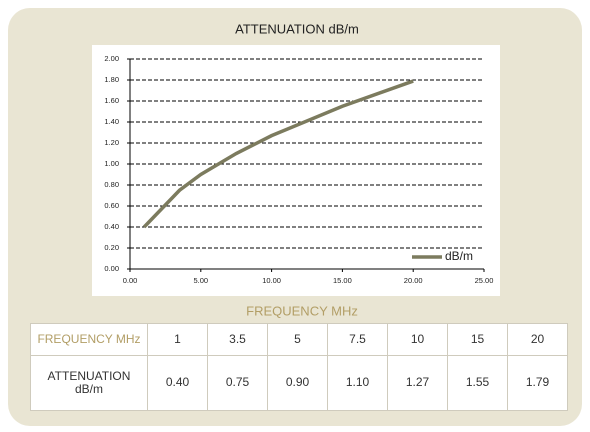 The image size is (590, 432). I want to click on y-tick-label: 0.40, so click(111, 226).